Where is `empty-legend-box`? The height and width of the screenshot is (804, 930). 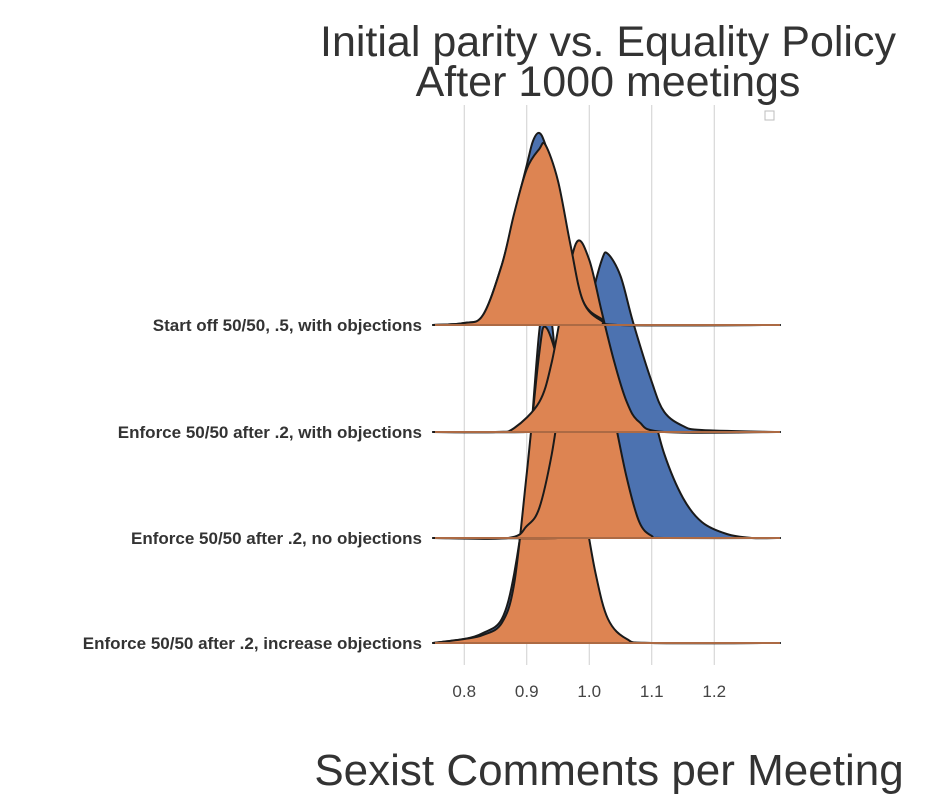
empty-legend-box is located at coordinates (769, 115).